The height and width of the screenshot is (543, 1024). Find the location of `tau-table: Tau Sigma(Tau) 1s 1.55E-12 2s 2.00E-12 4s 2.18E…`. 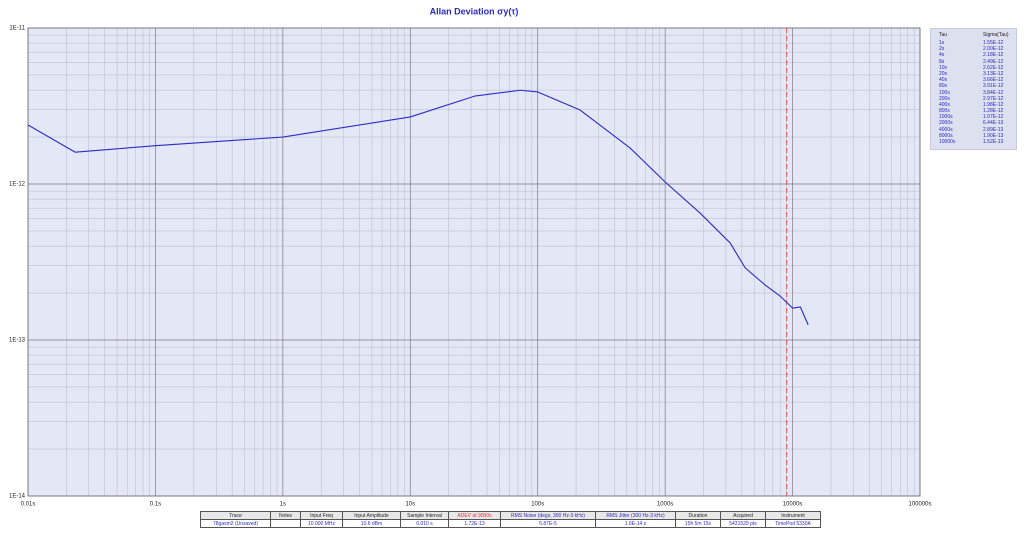

tau-table: Tau Sigma(Tau) 1s 1.55E-12 2s 2.00E-12 4s 2.18E… is located at coordinates (973, 89).